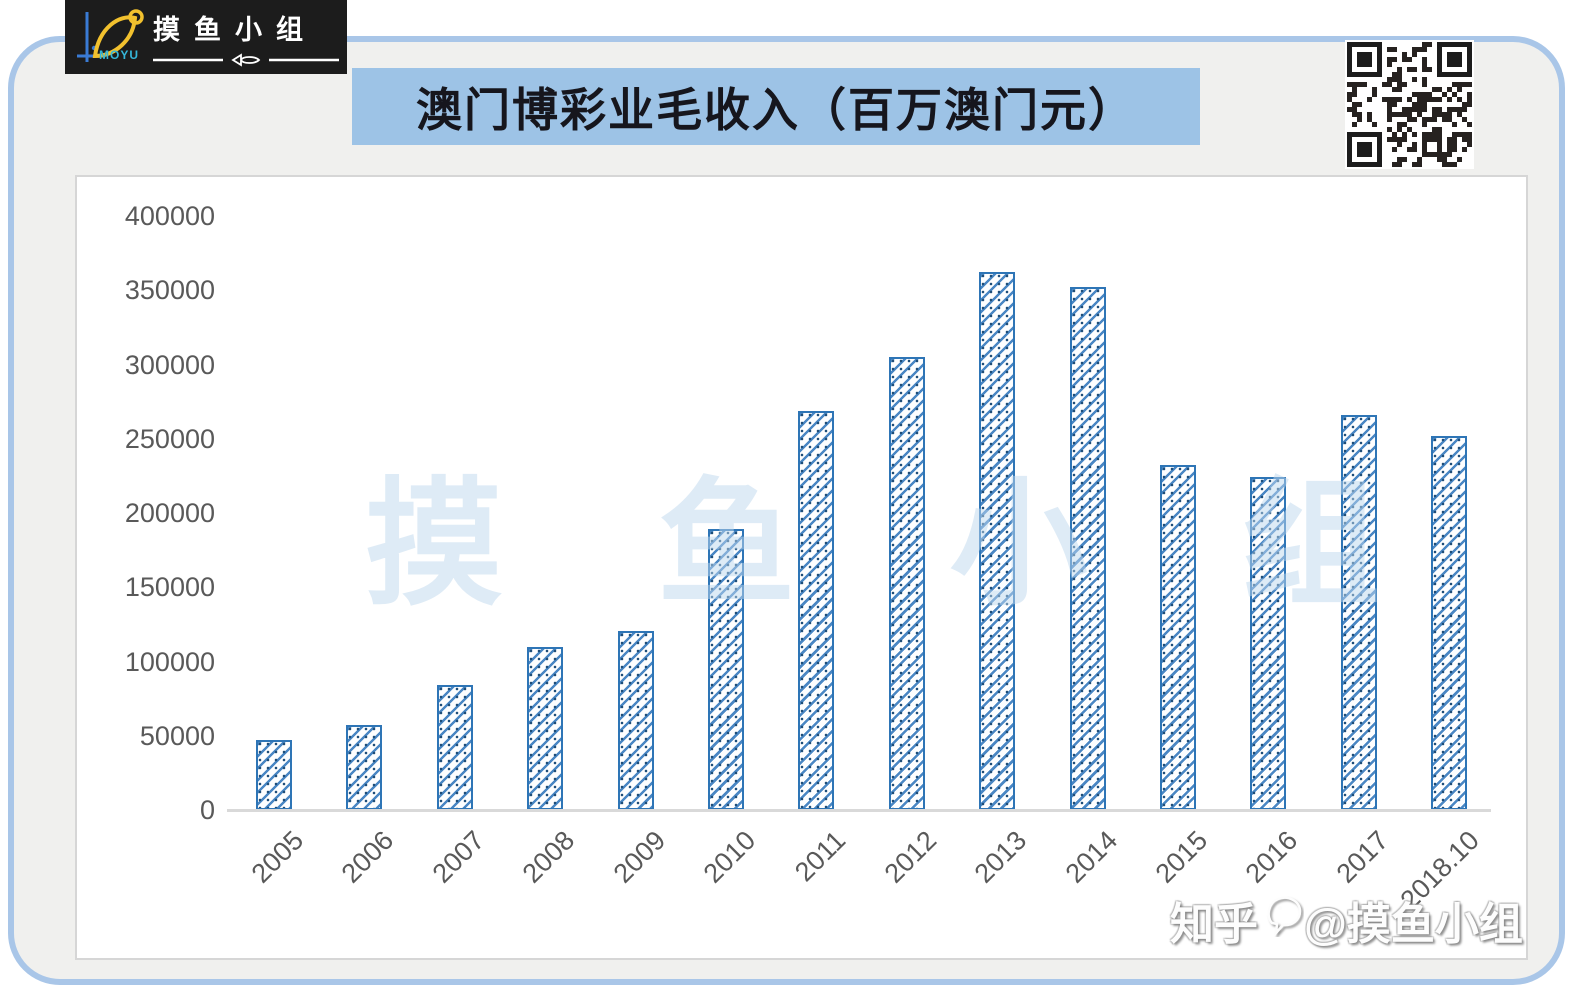  Describe the element at coordinates (1214, 924) in the screenshot. I see `zhihu-watermark-prefix: 知乎` at that location.